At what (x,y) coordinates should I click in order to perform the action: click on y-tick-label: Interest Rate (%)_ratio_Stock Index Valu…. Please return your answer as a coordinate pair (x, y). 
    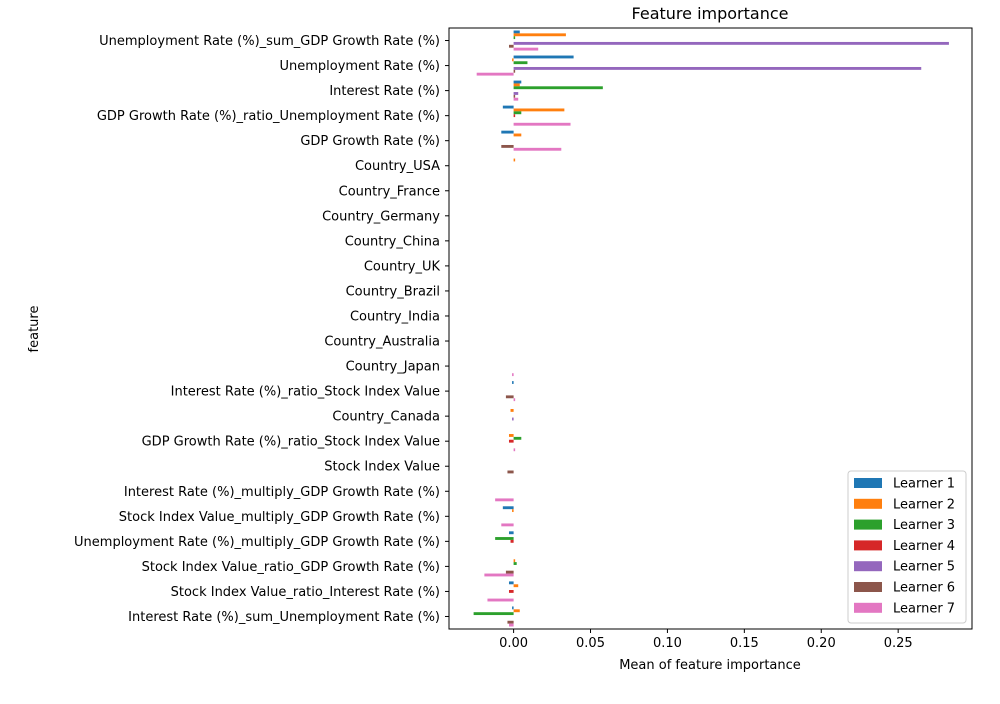
    Looking at the image, I should click on (305, 392).